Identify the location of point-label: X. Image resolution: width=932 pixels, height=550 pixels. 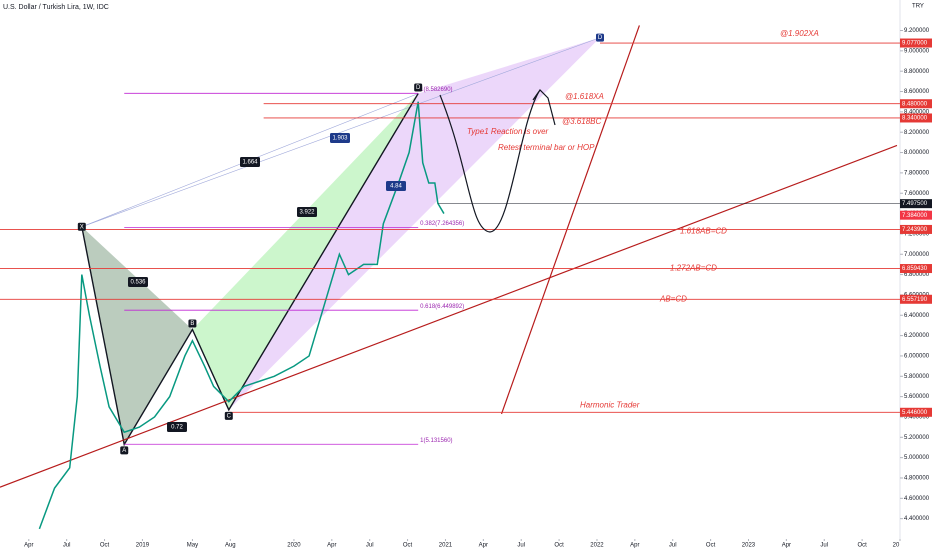
(82, 227).